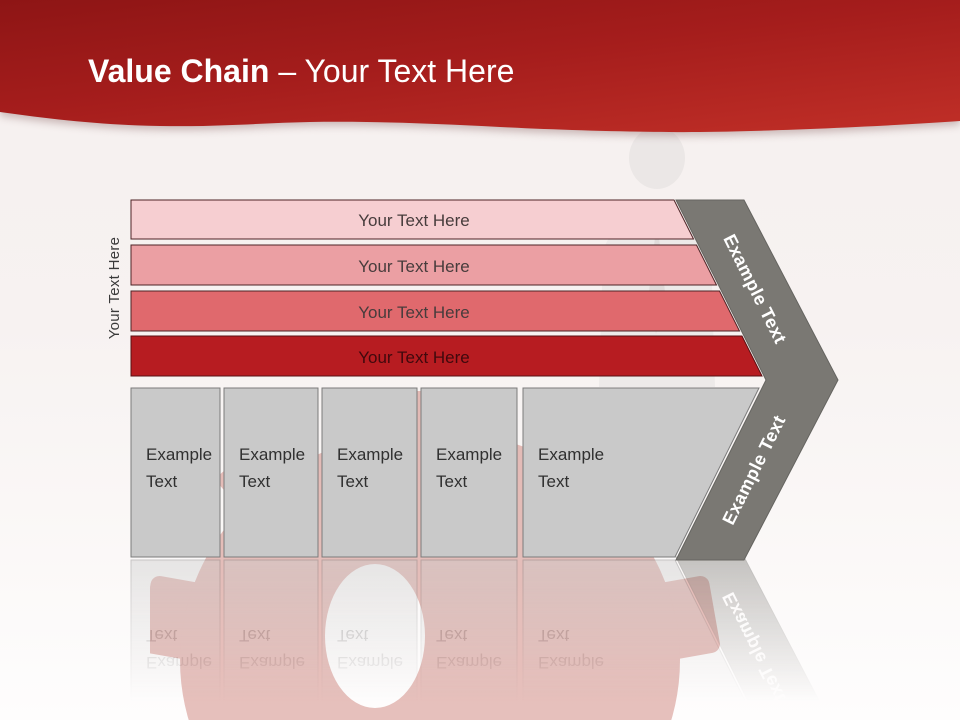 Image resolution: width=960 pixels, height=720 pixels. I want to click on page-title: Value Chain – Your Text Here, so click(301, 71).